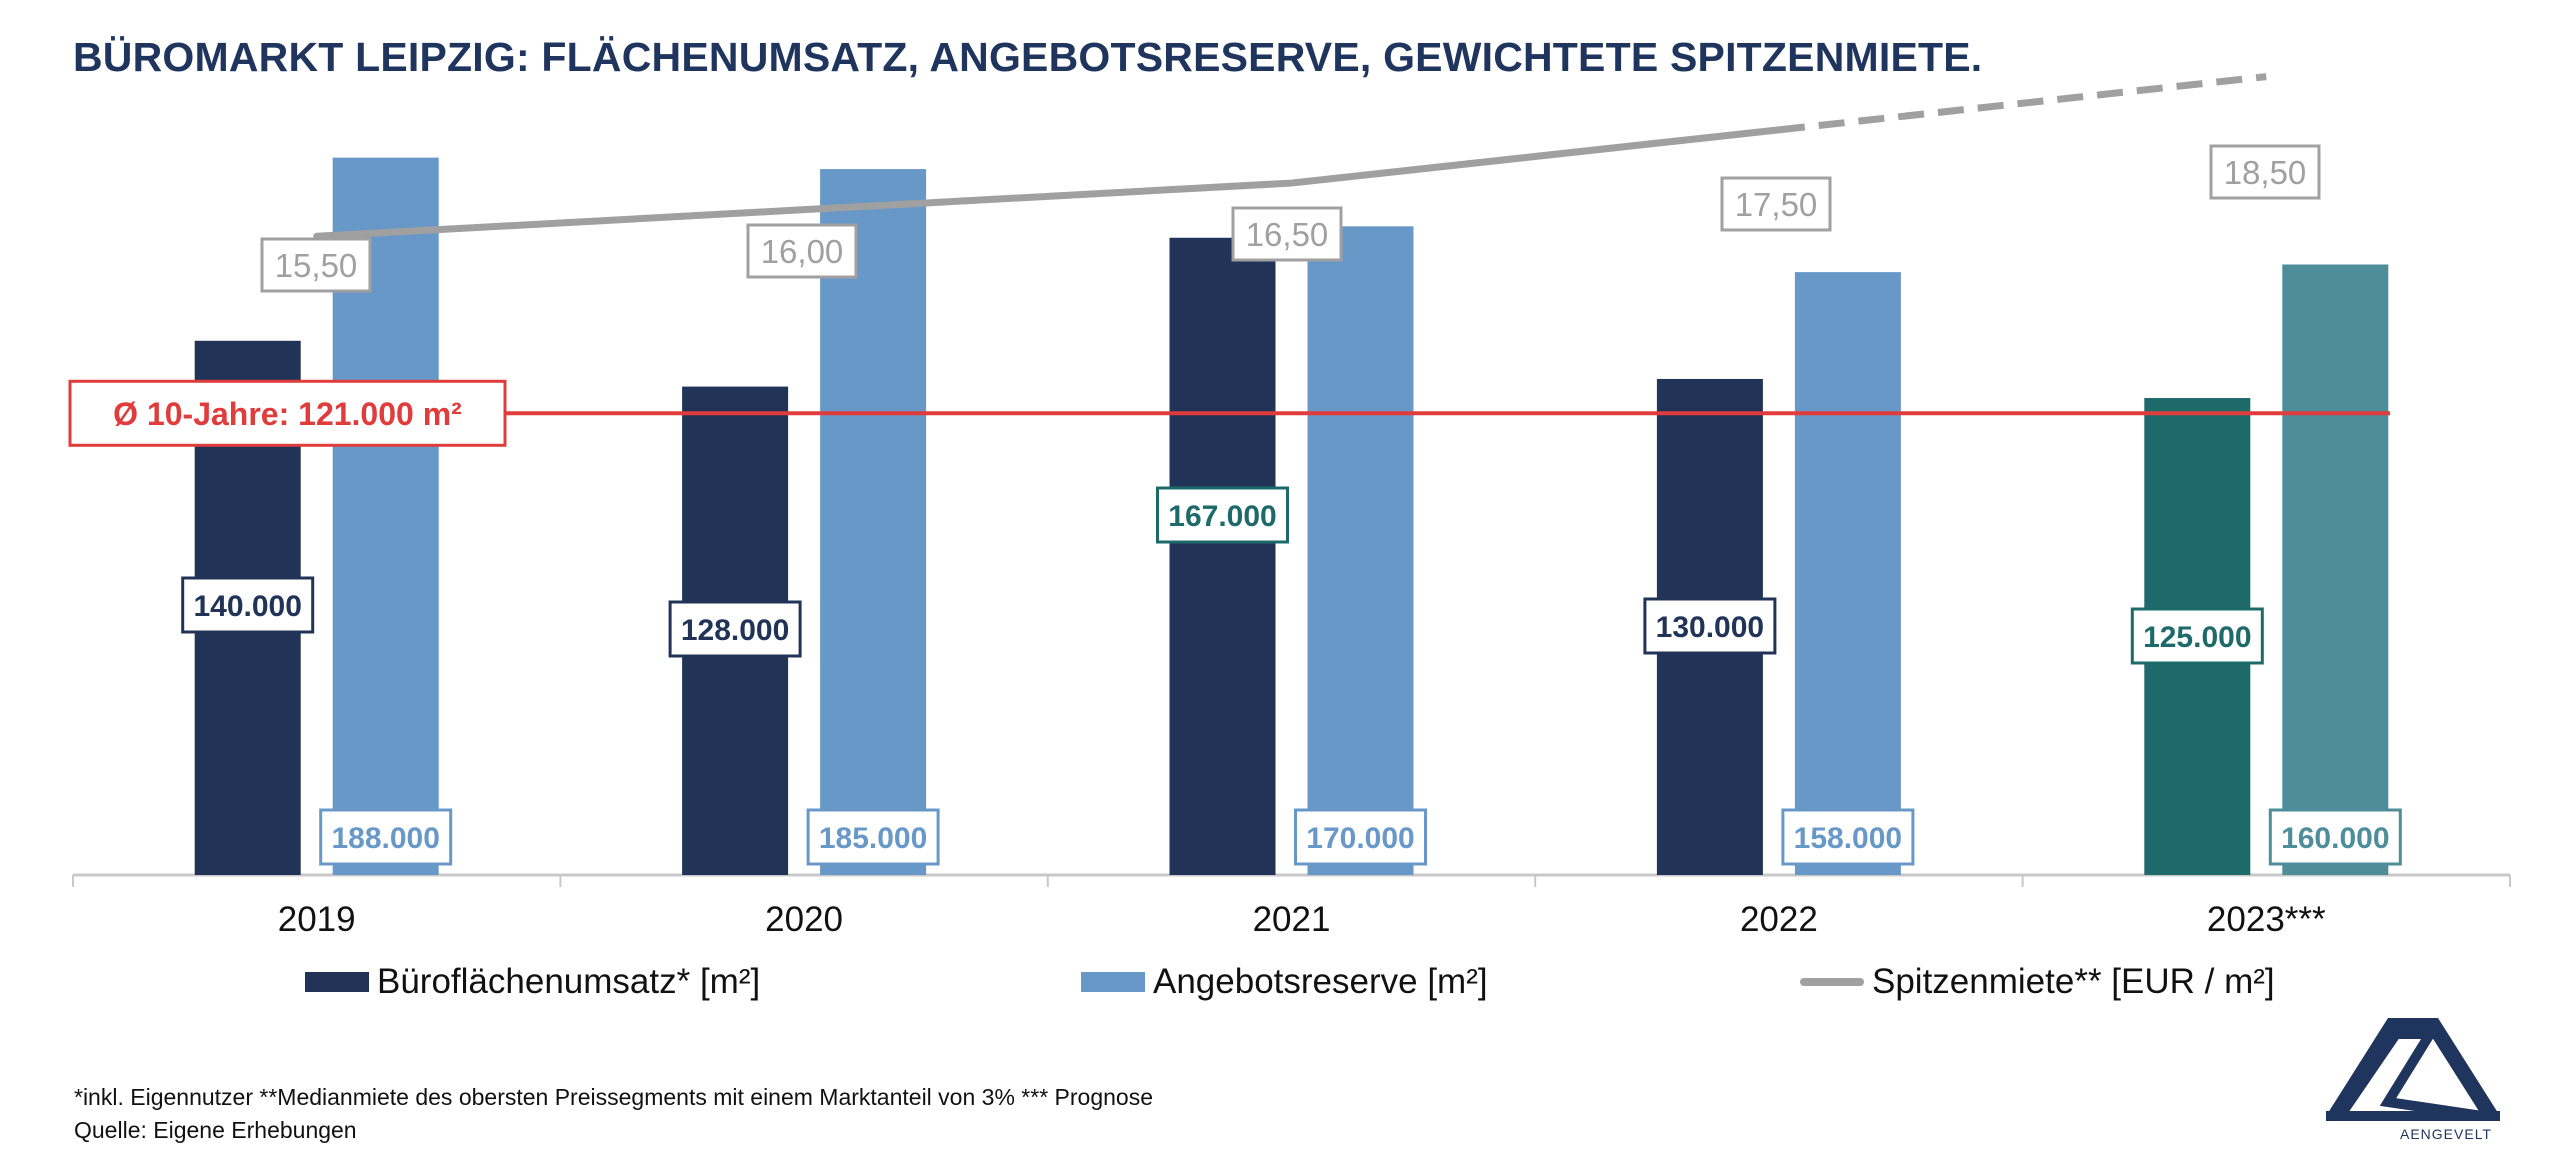 The height and width of the screenshot is (1155, 2560). I want to click on bar-umsatz-data-label: 140.000, so click(248, 605).